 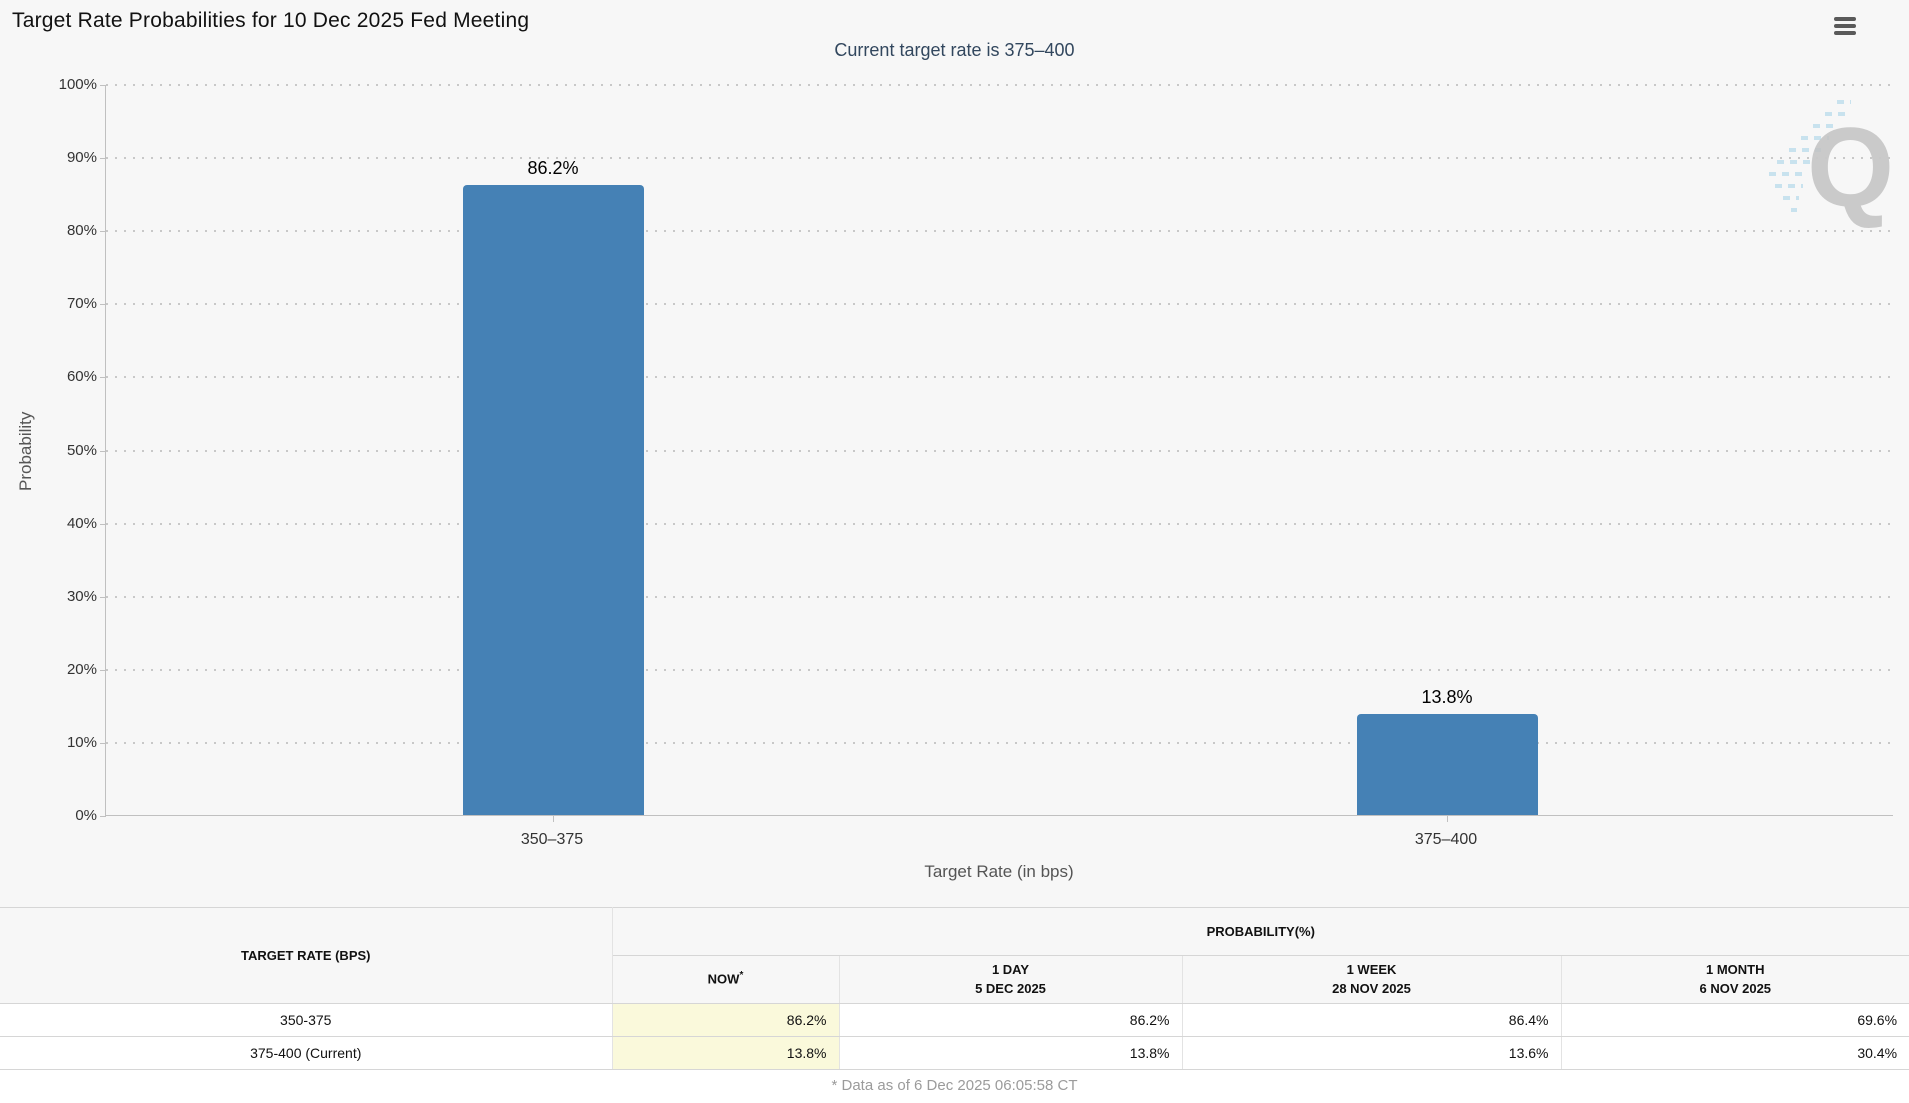 I want to click on x-category-label: 350–375, so click(x=552, y=839).